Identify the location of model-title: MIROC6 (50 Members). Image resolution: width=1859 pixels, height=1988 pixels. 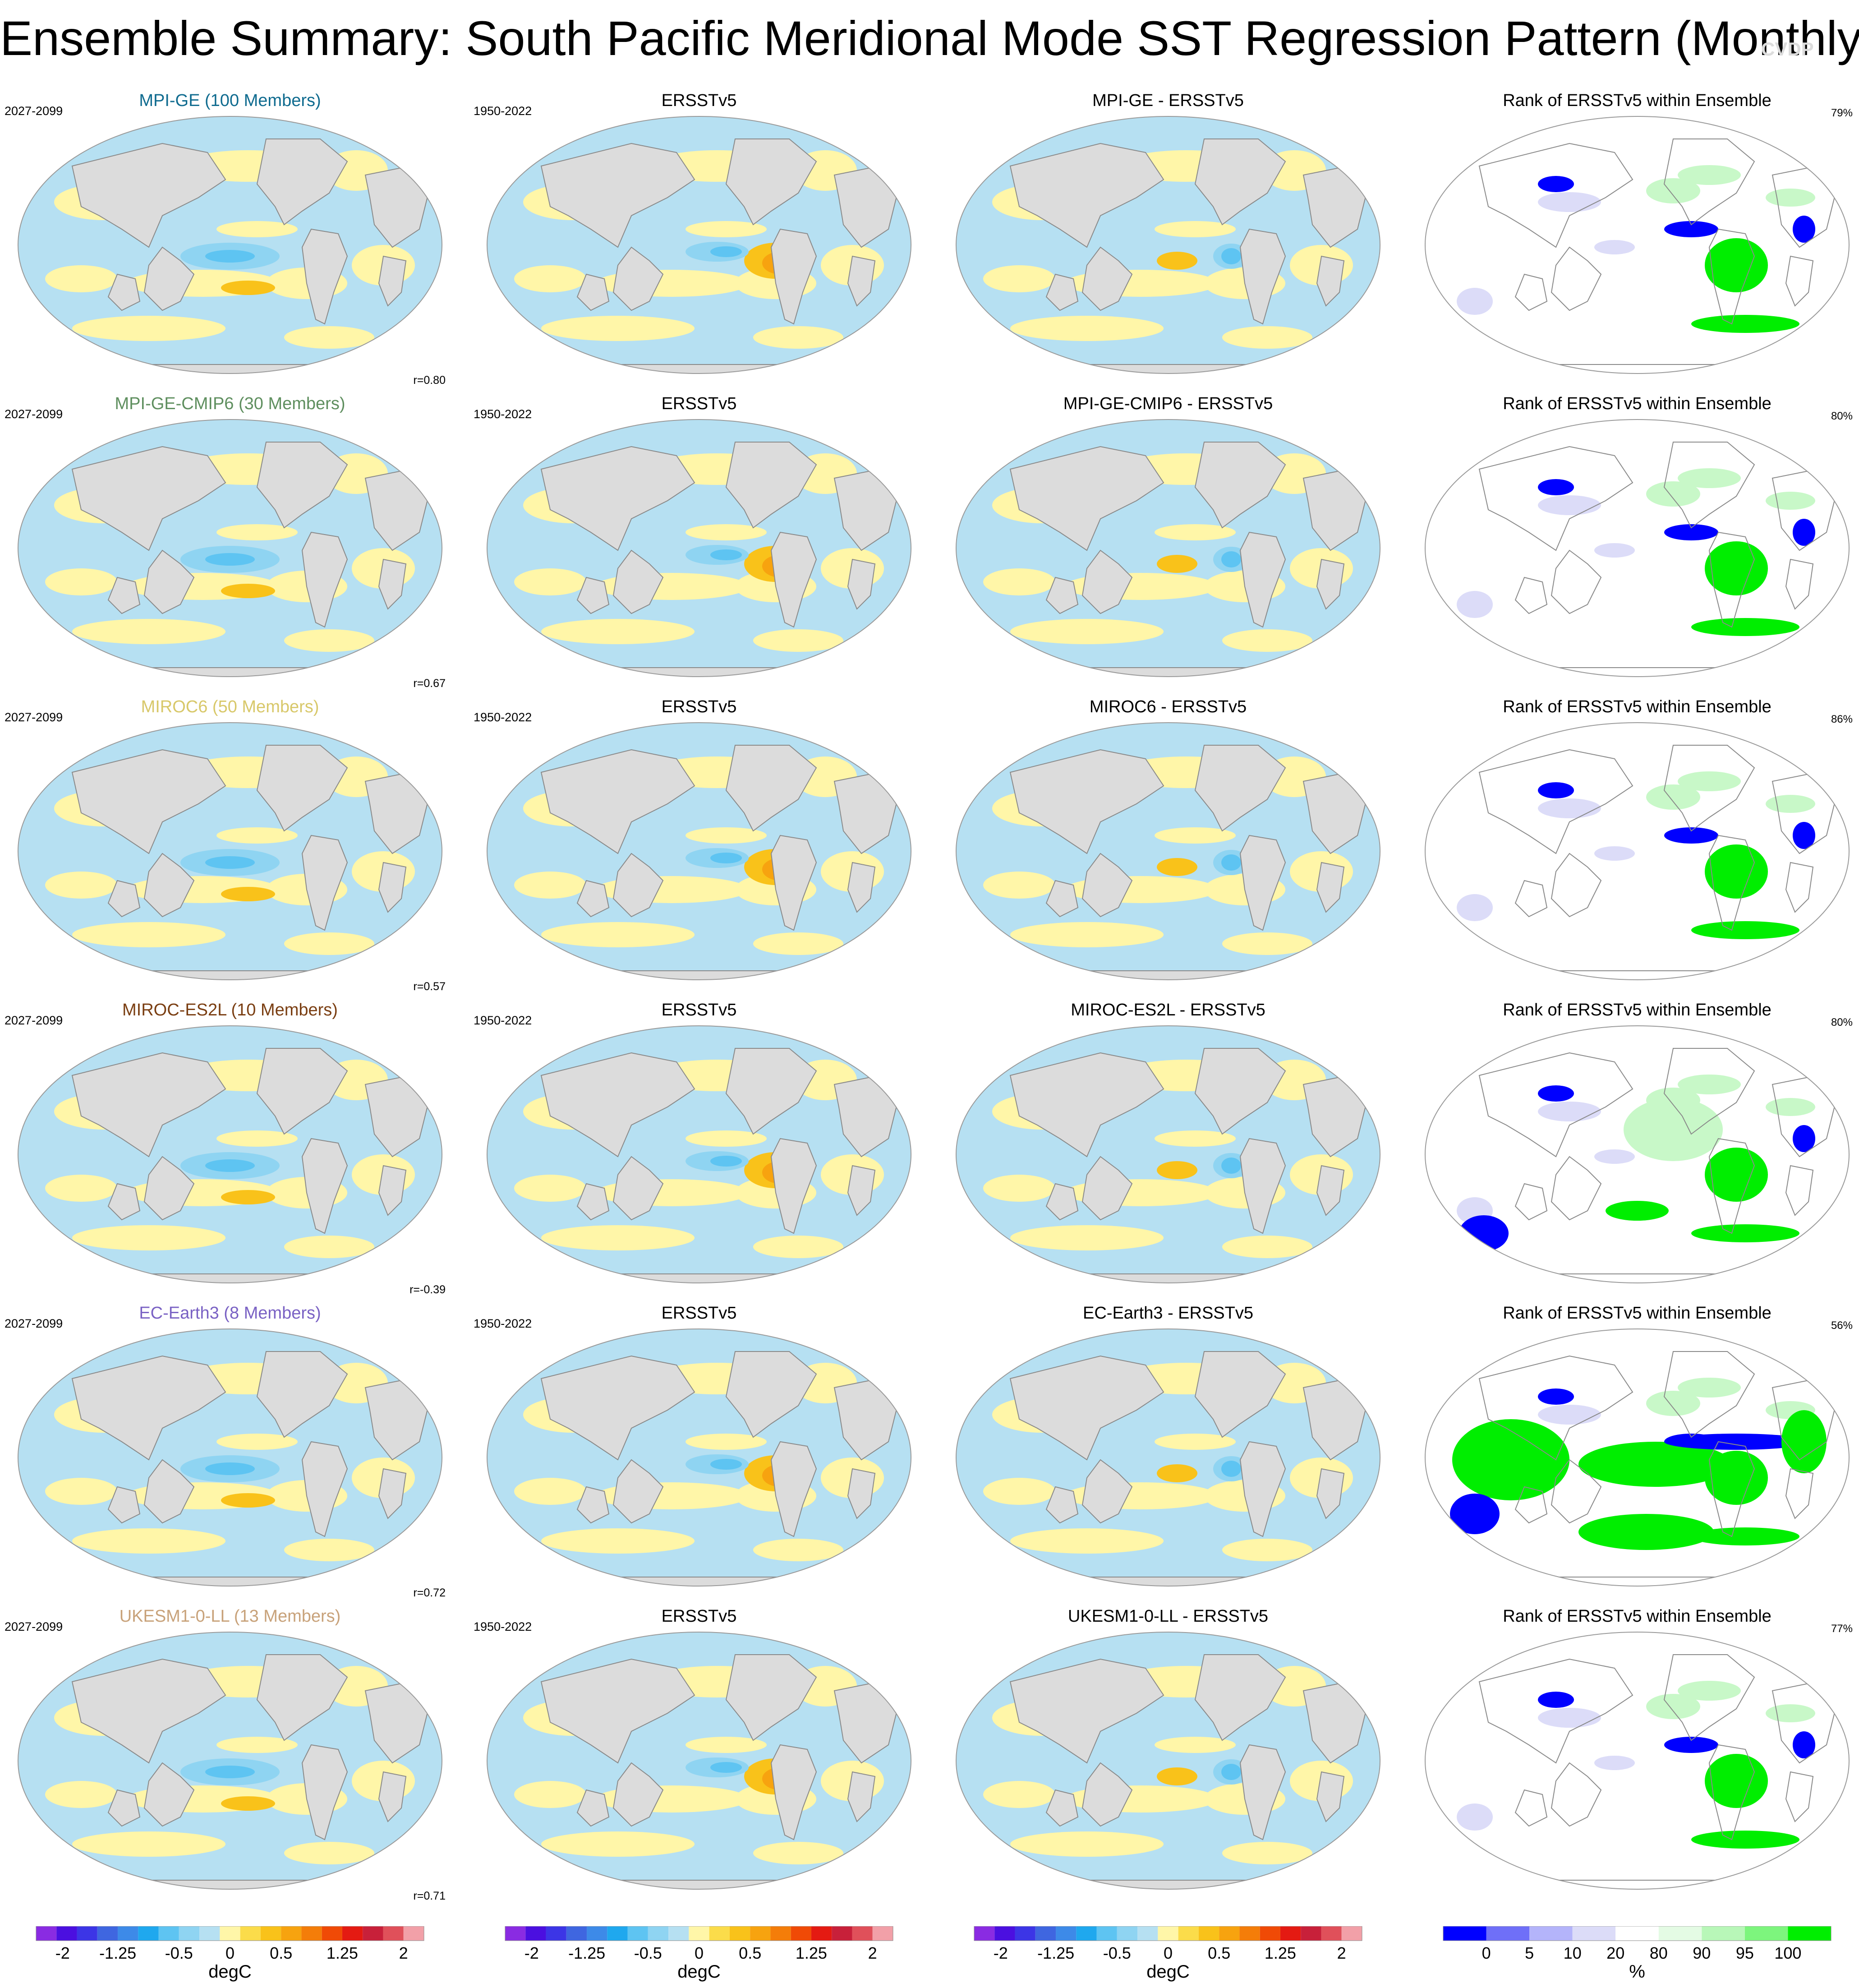
(230, 706).